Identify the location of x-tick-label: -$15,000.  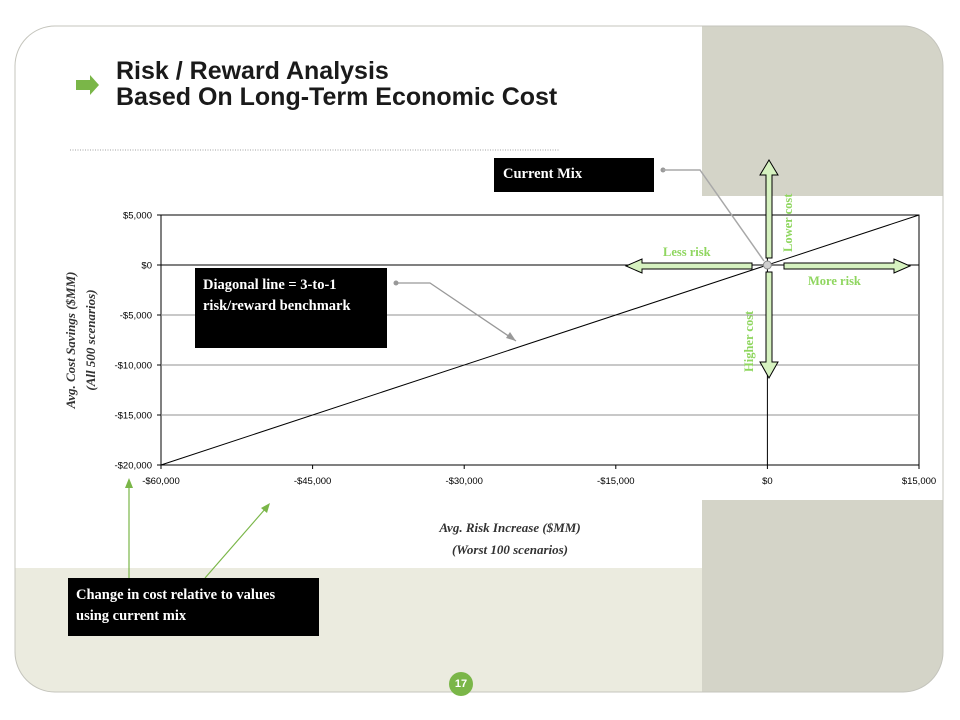
(616, 481).